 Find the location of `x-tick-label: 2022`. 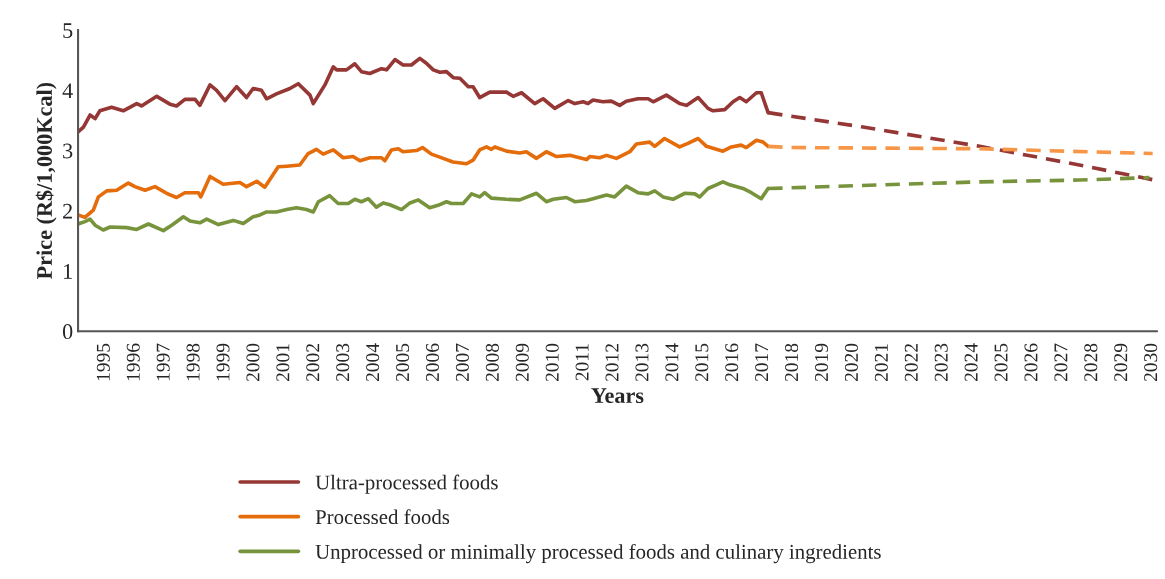

x-tick-label: 2022 is located at coordinates (911, 363).